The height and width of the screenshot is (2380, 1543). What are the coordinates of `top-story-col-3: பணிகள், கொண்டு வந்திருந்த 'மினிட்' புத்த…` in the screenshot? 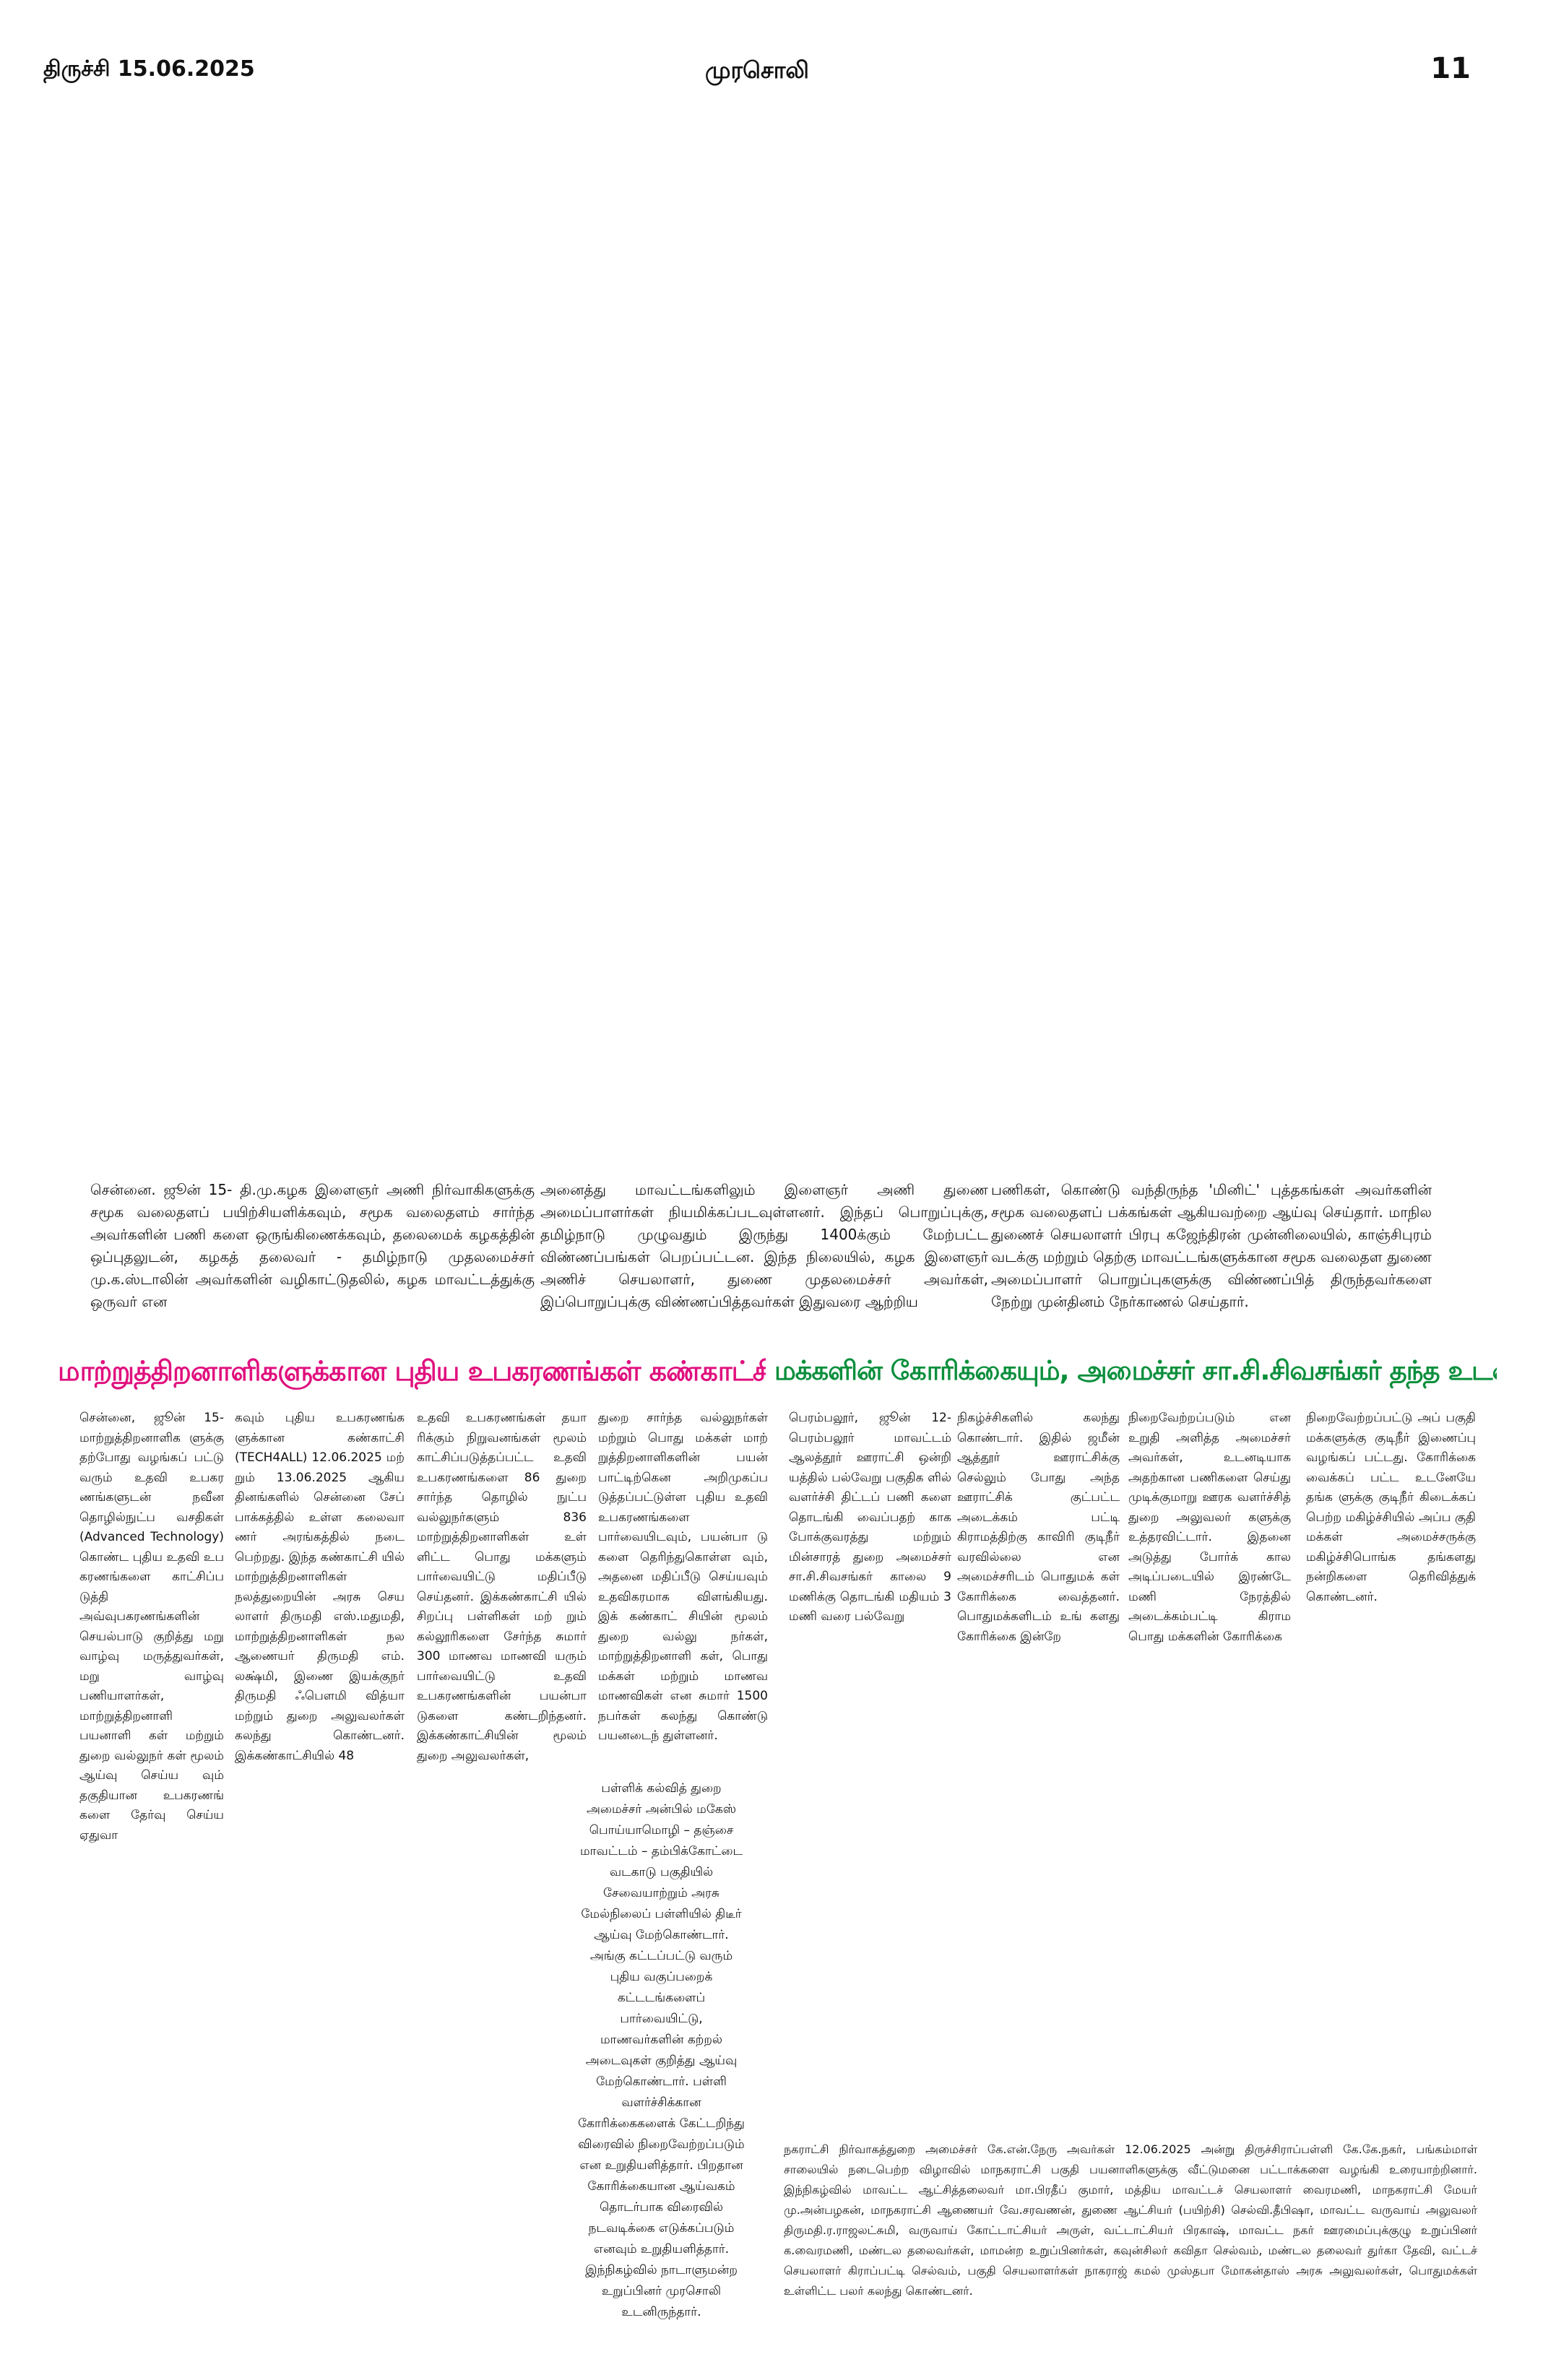 It's located at (1211, 1245).